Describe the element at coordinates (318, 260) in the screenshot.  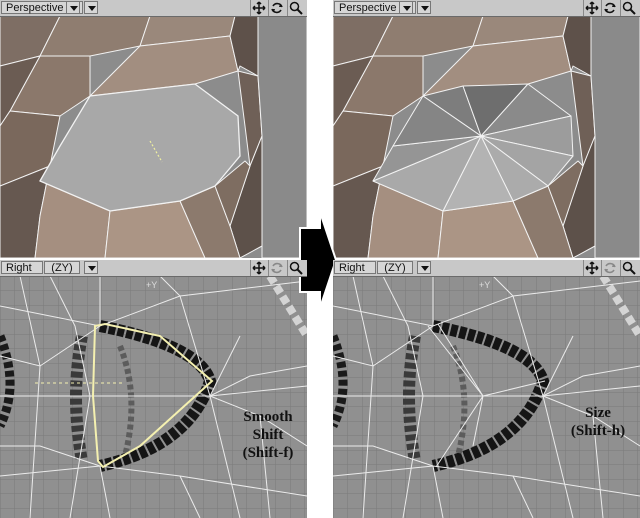
I see `big-right-arrow-icon` at that location.